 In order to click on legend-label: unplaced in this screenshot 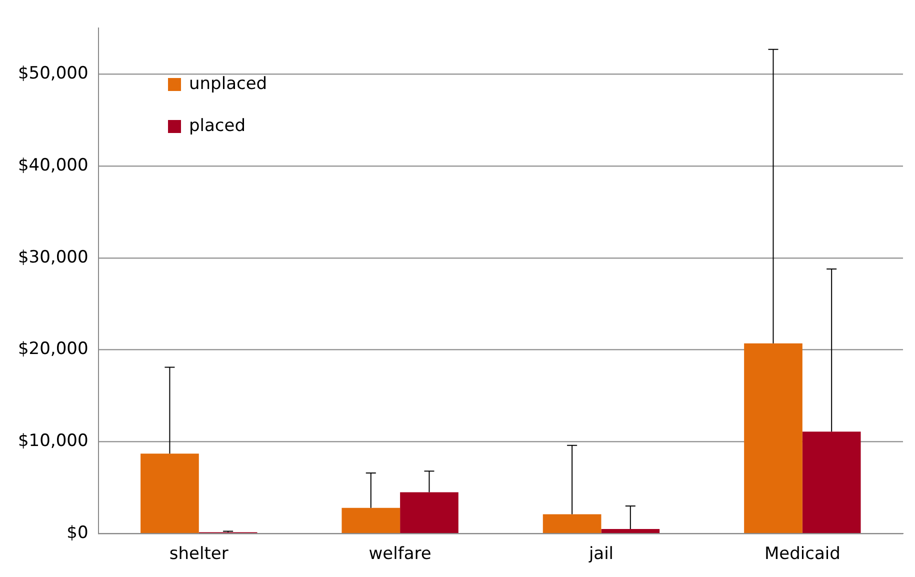, I will do `click(228, 84)`.